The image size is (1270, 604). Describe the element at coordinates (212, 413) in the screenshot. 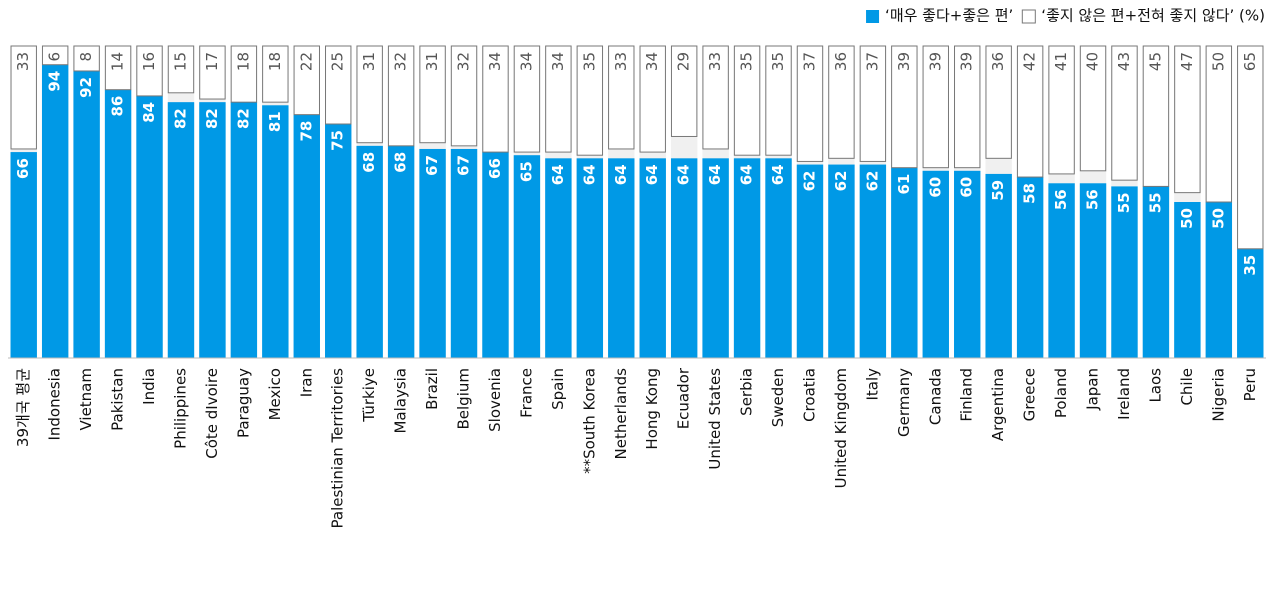

I see `x-tick-label: Côte dIvoire` at that location.